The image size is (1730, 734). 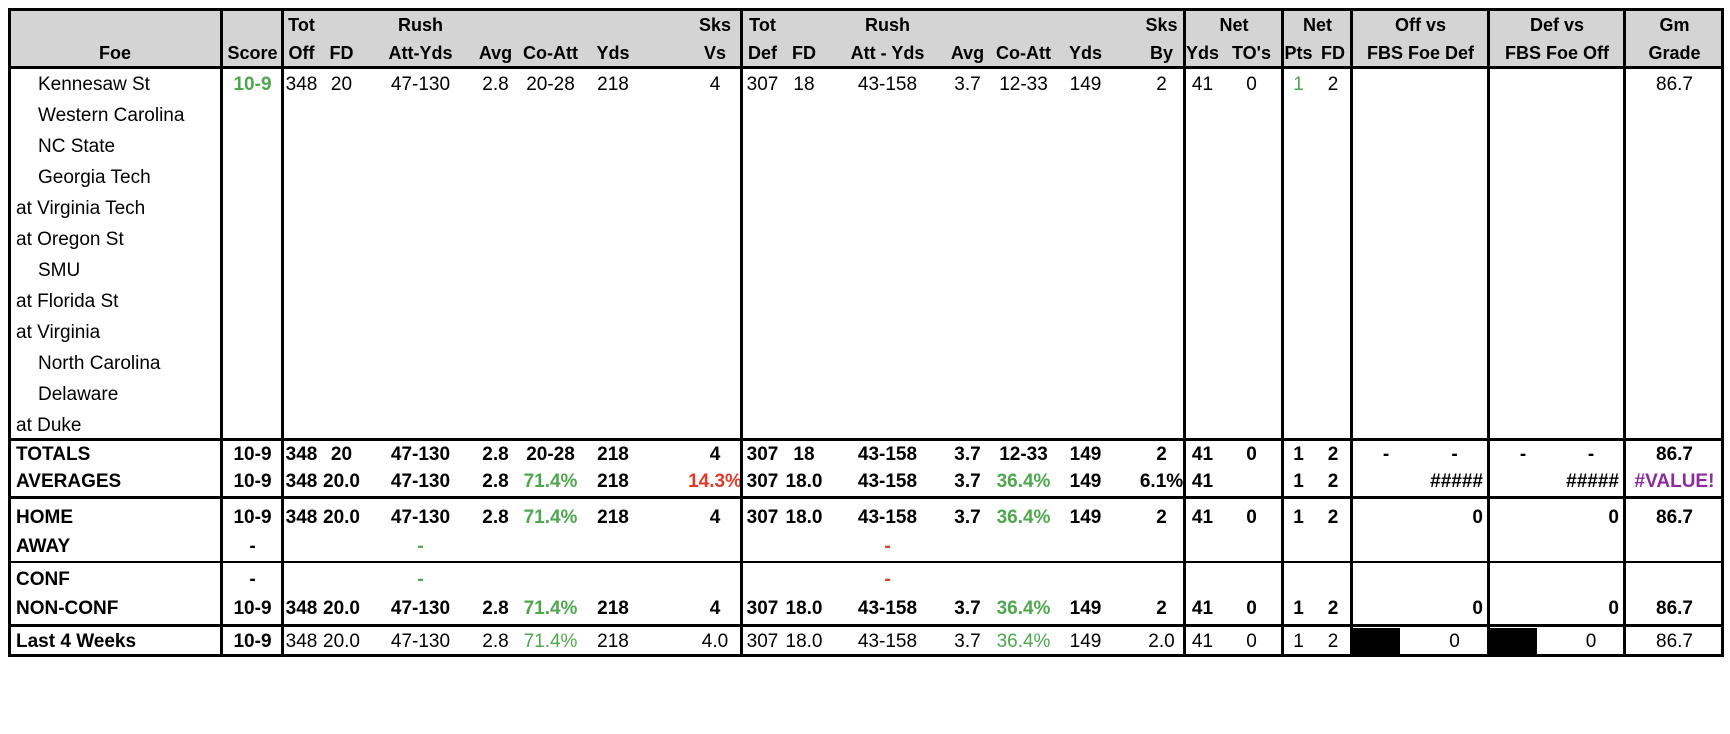 What do you see at coordinates (887, 517) in the screenshot?
I see `summary-home-drush: 43-158` at bounding box center [887, 517].